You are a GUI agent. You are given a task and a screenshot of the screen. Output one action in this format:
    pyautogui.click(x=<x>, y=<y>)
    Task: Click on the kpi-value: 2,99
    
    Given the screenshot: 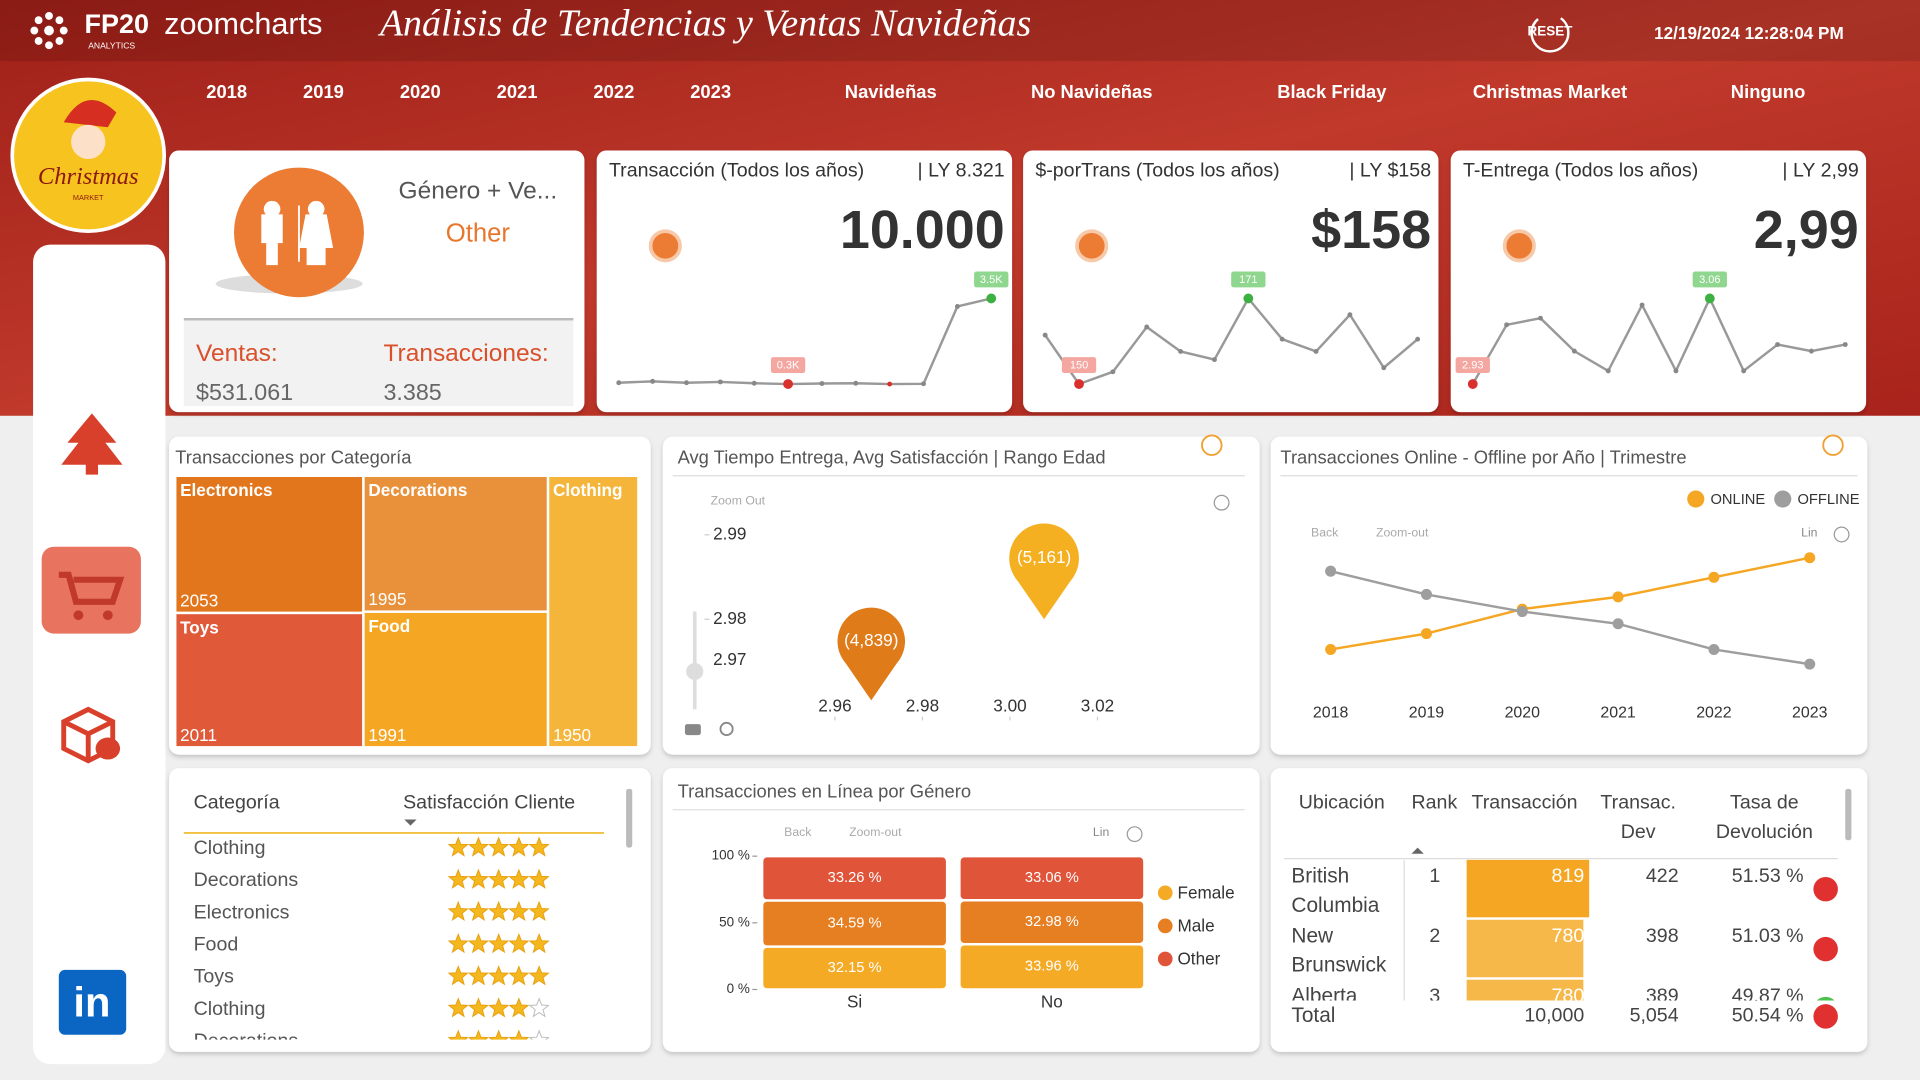 What is the action you would take?
    pyautogui.click(x=1806, y=230)
    